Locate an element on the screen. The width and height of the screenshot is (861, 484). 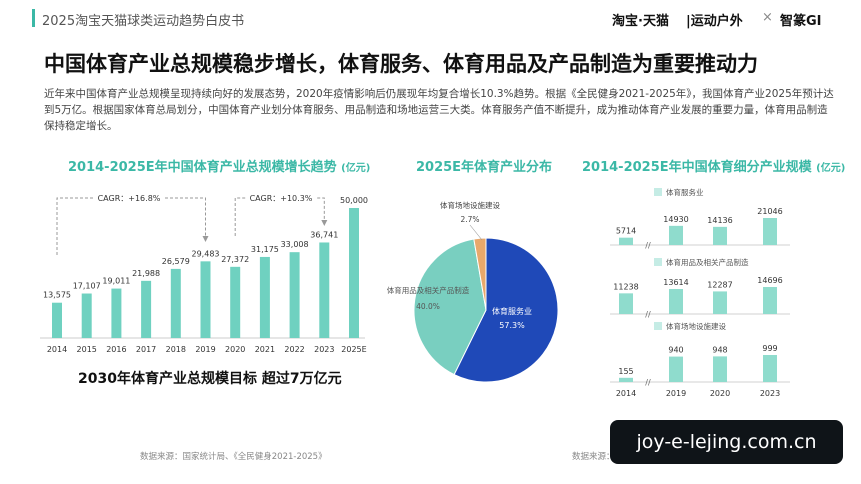
chart1-tick-label-2023: 2023 is located at coordinates (324, 349).